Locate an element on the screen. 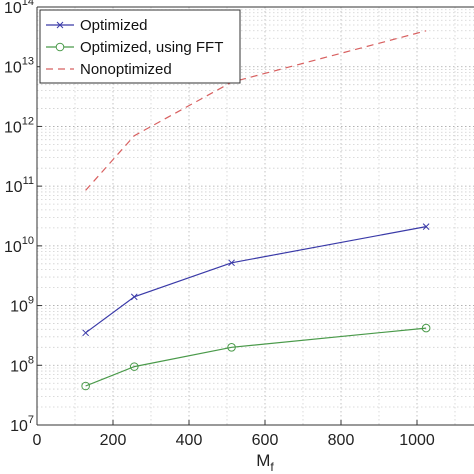  x-axis-title-main: M is located at coordinates (263, 460).